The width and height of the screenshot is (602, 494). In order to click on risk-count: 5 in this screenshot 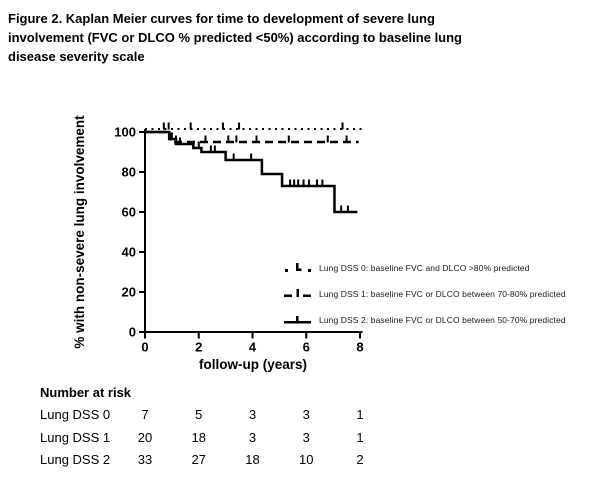, I will do `click(199, 414)`.